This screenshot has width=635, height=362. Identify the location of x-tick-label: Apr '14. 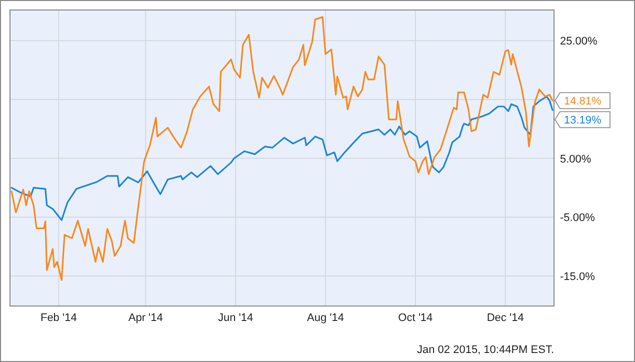
(145, 318).